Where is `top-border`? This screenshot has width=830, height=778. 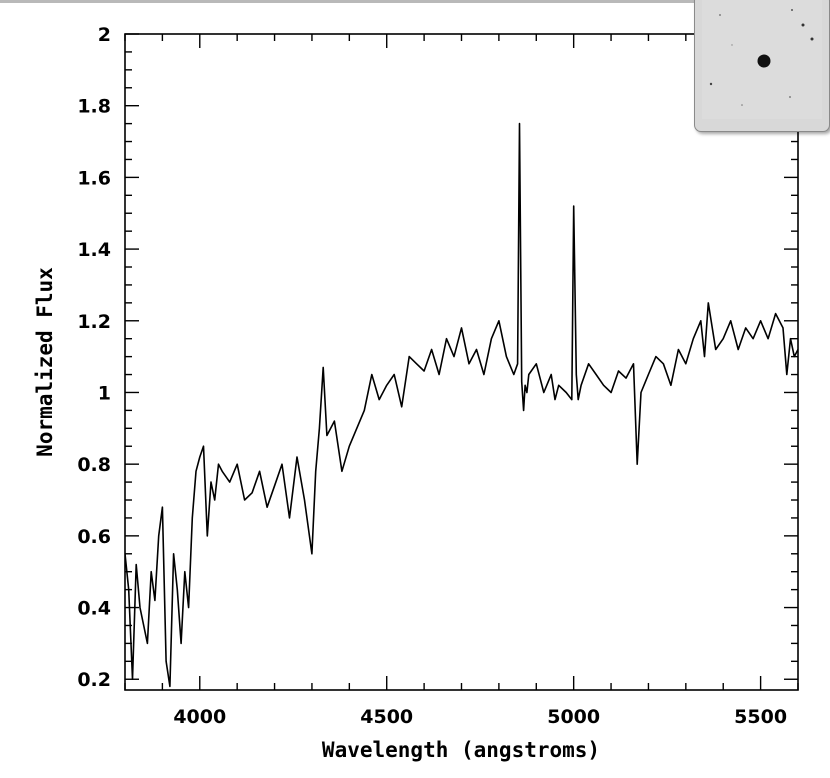 top-border is located at coordinates (415, 1).